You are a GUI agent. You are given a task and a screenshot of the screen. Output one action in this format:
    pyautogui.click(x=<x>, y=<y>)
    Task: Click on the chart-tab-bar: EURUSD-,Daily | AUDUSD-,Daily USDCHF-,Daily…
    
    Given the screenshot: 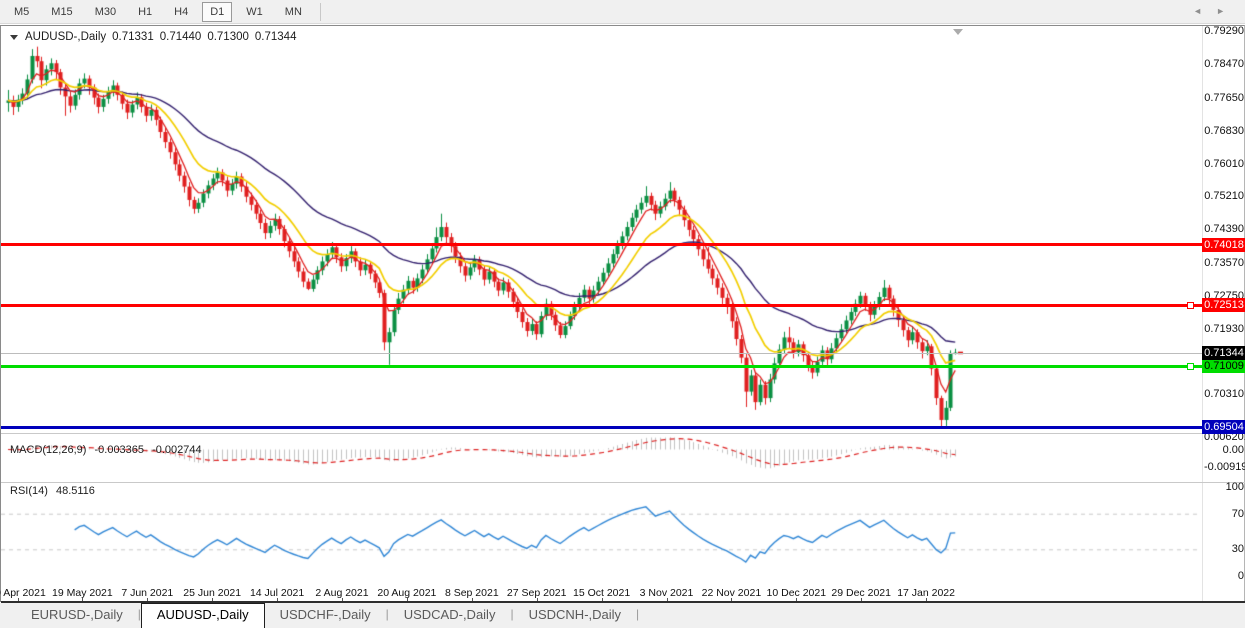 What is the action you would take?
    pyautogui.click(x=622, y=615)
    